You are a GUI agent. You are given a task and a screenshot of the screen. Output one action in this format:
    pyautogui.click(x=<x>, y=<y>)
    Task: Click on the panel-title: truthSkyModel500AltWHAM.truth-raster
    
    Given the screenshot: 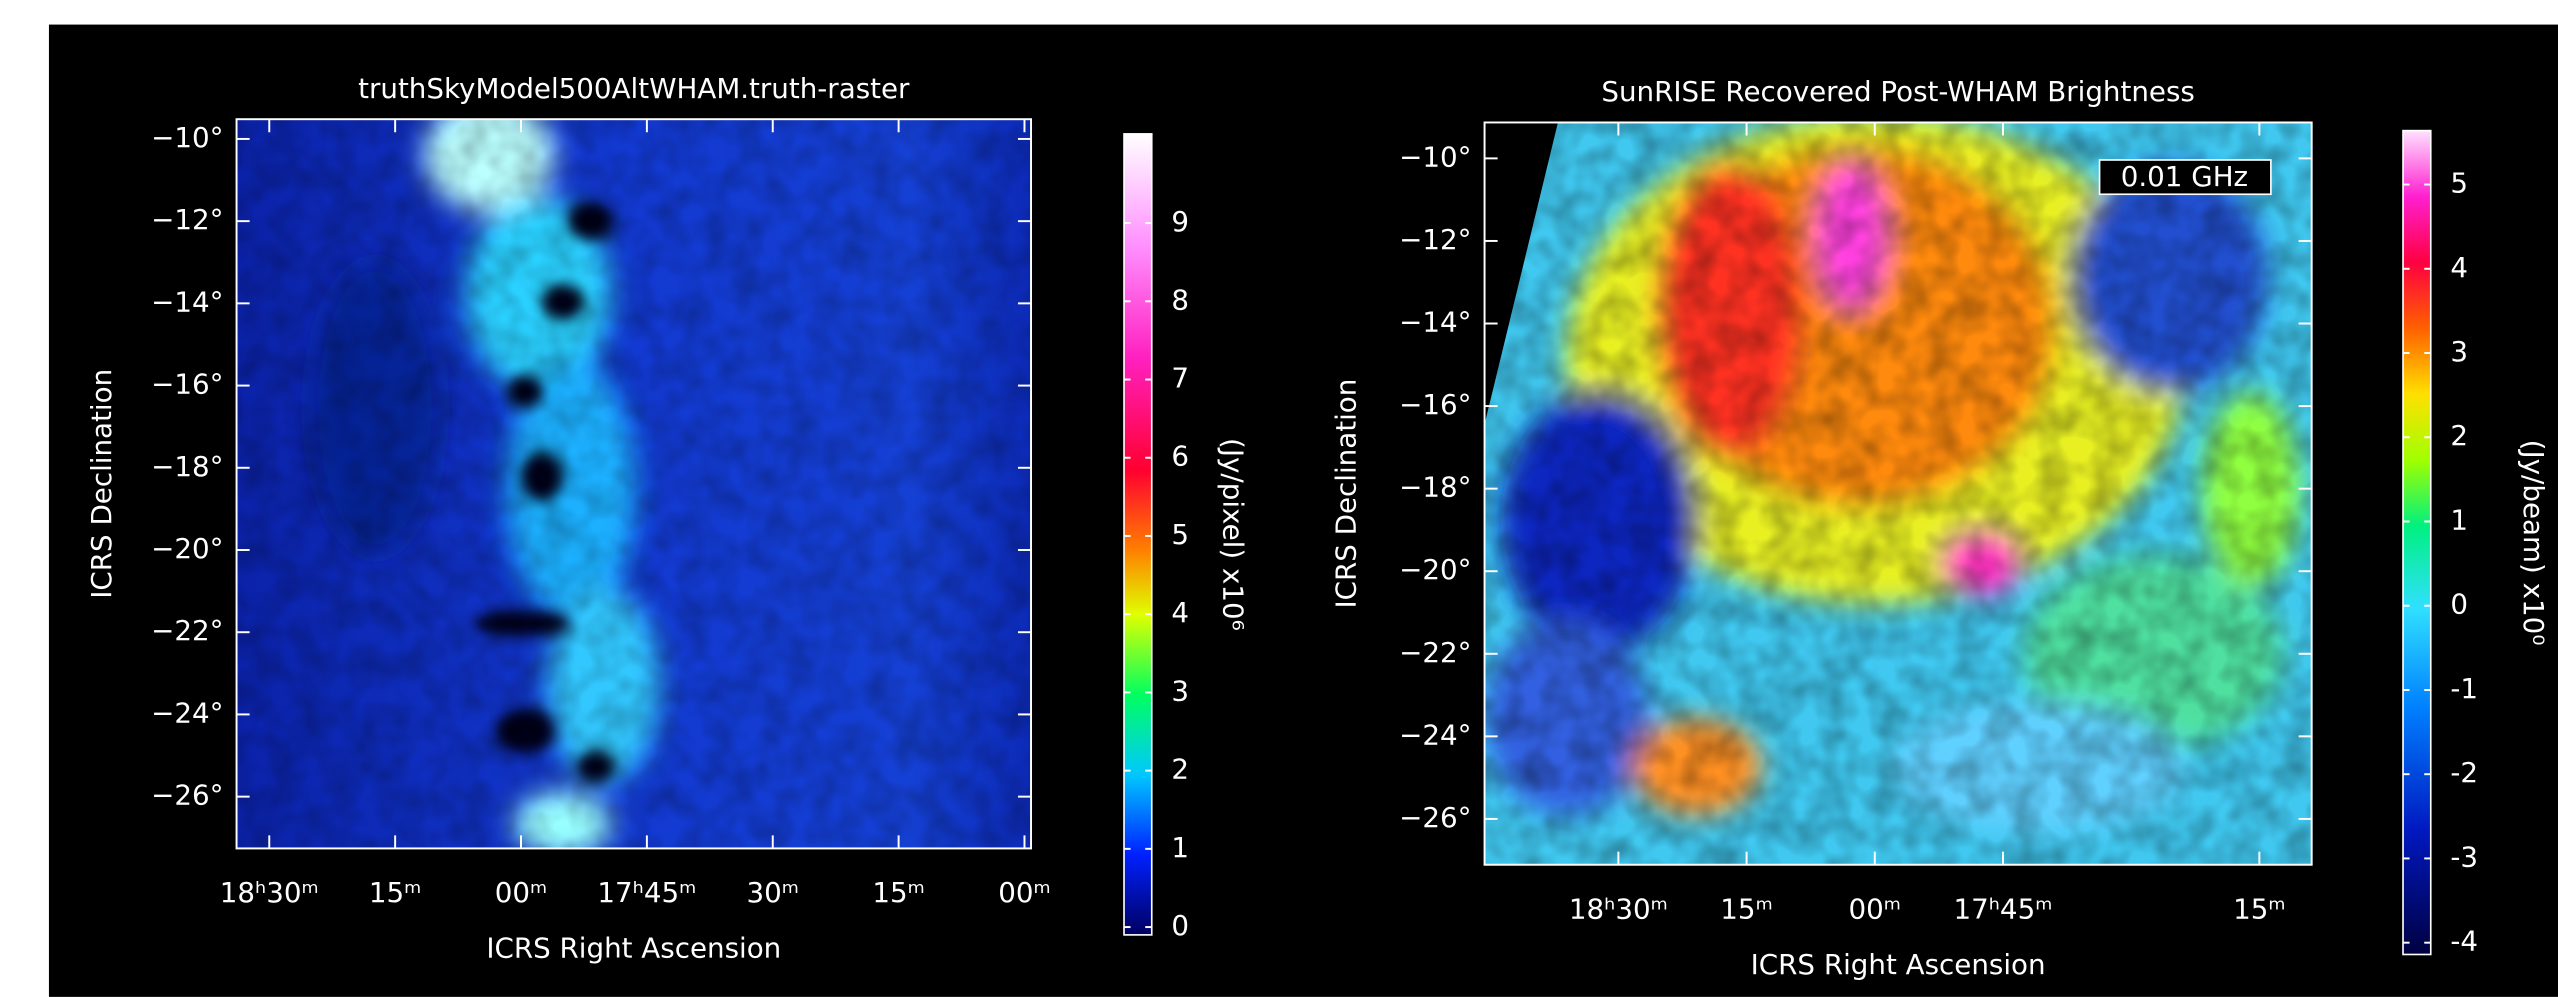 What is the action you would take?
    pyautogui.click(x=634, y=88)
    